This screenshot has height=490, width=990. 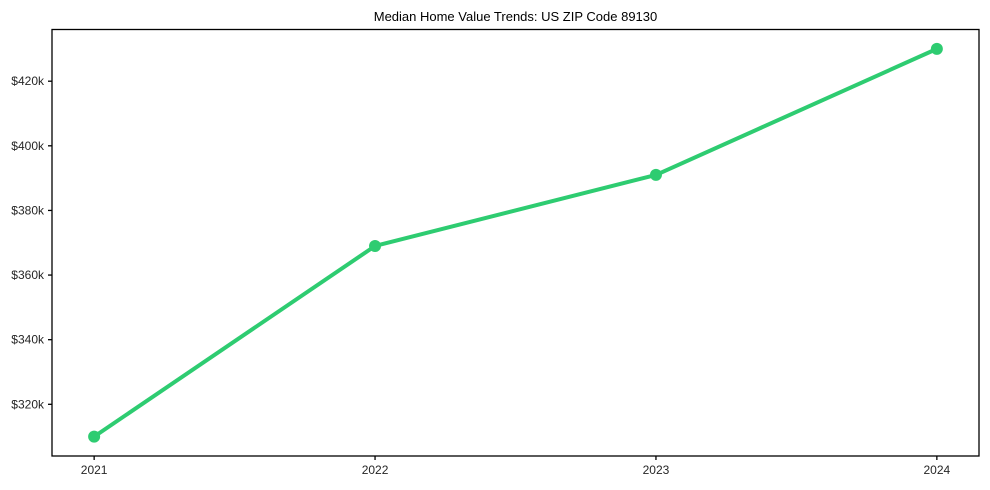 I want to click on x-tick-label: 2024, so click(x=937, y=470).